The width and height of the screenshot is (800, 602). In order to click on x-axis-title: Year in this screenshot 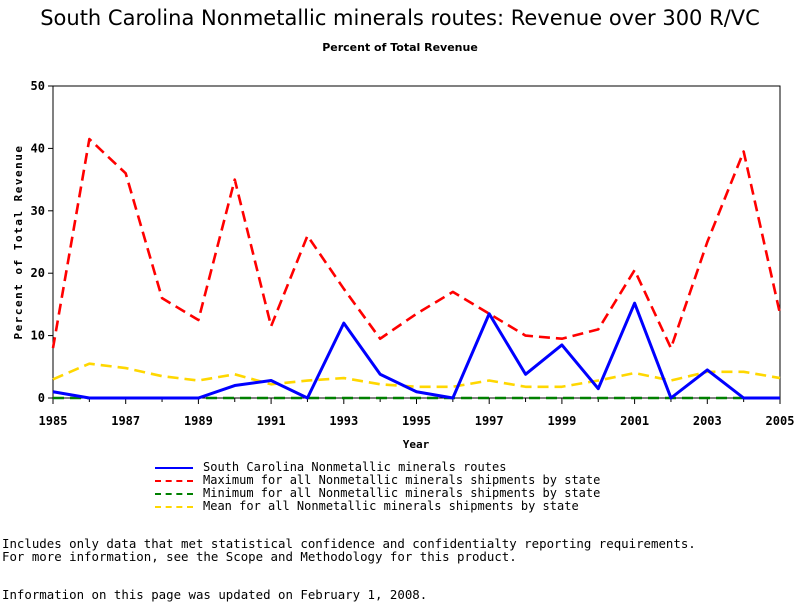, I will do `click(416, 444)`.